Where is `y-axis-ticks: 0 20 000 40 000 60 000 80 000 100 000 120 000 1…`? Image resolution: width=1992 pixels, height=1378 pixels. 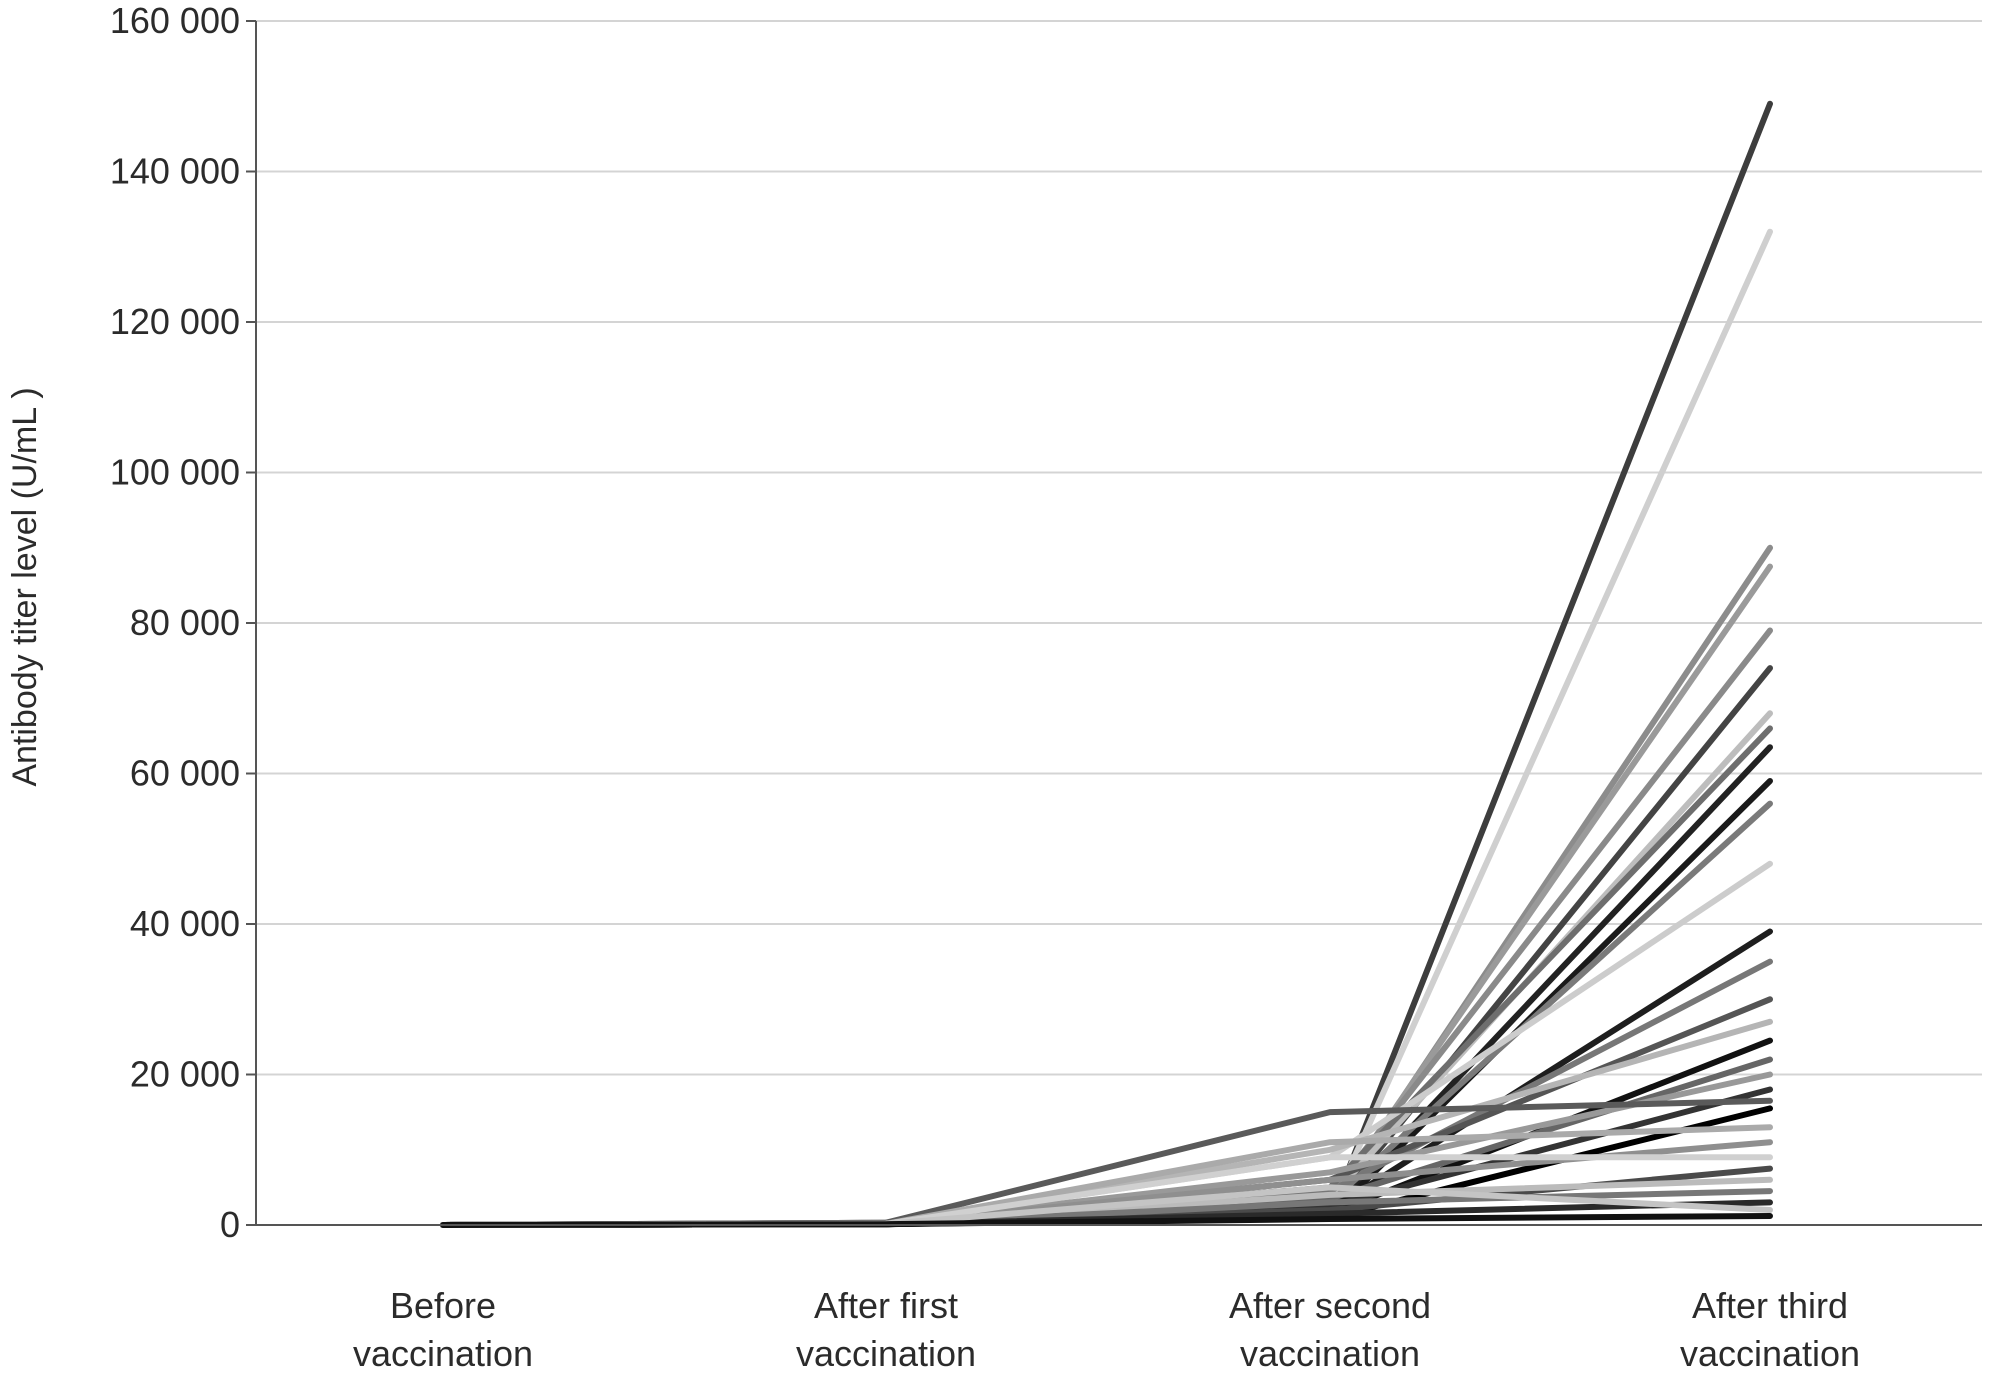 y-axis-ticks: 0 20 000 40 000 60 000 80 000 100 000 120 000 1… is located at coordinates (183, 622).